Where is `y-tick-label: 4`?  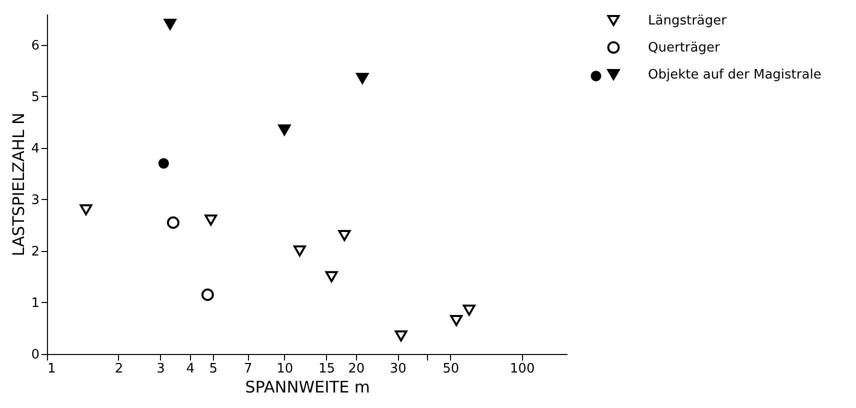
y-tick-label: 4 is located at coordinates (35, 148).